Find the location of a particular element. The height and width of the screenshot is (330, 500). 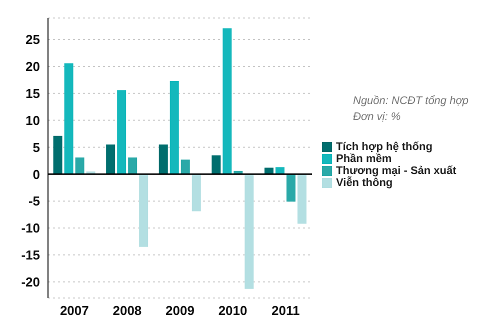

y-tick-label: 5 is located at coordinates (36, 147).